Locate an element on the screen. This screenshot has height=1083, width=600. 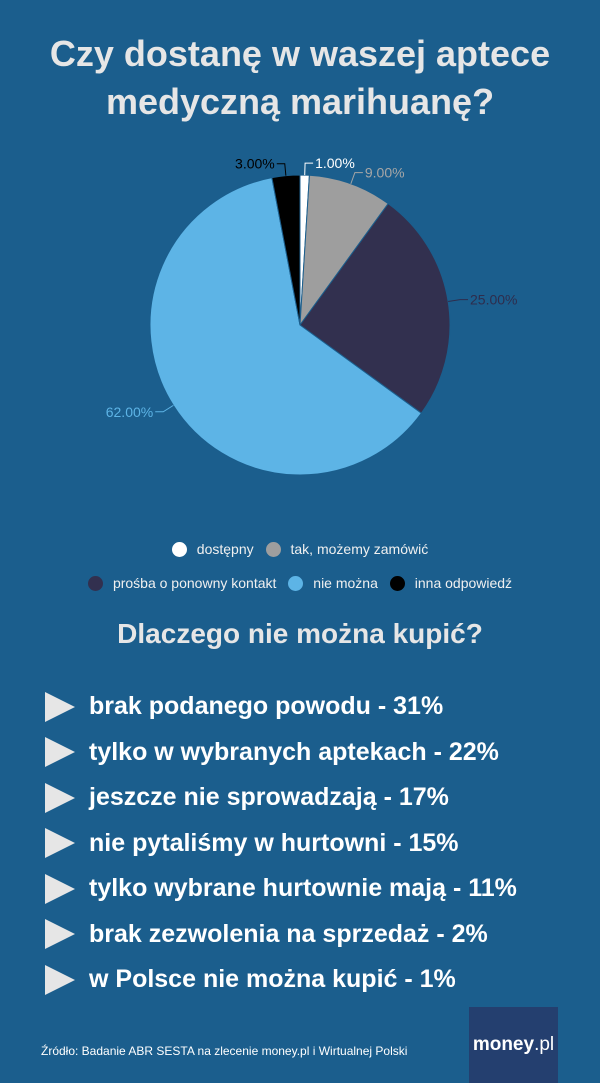
legend-item-prosba: prośba o ponowny kontakt is located at coordinates (182, 583).